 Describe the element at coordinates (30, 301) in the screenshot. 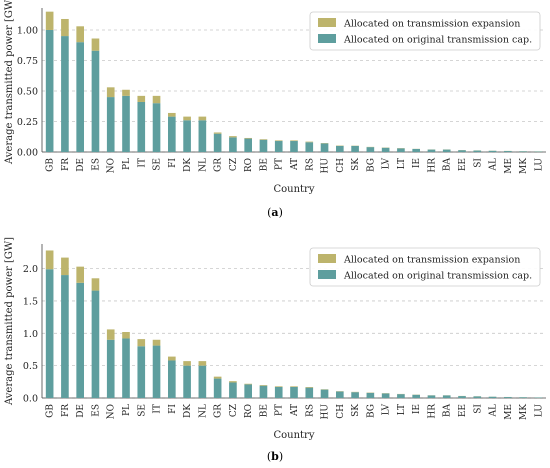

I see `y-tick-label: 1.5` at that location.